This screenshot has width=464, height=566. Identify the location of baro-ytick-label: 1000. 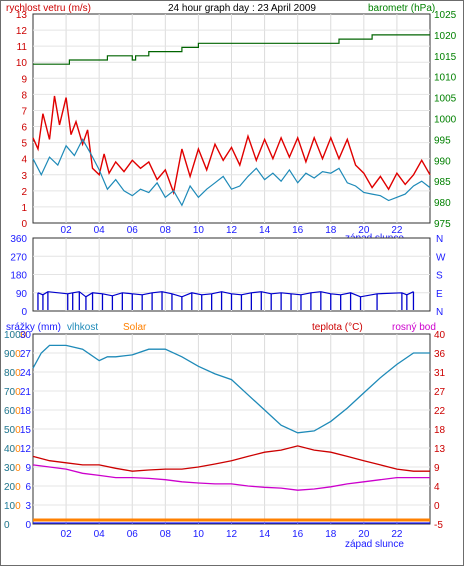
(445, 120).